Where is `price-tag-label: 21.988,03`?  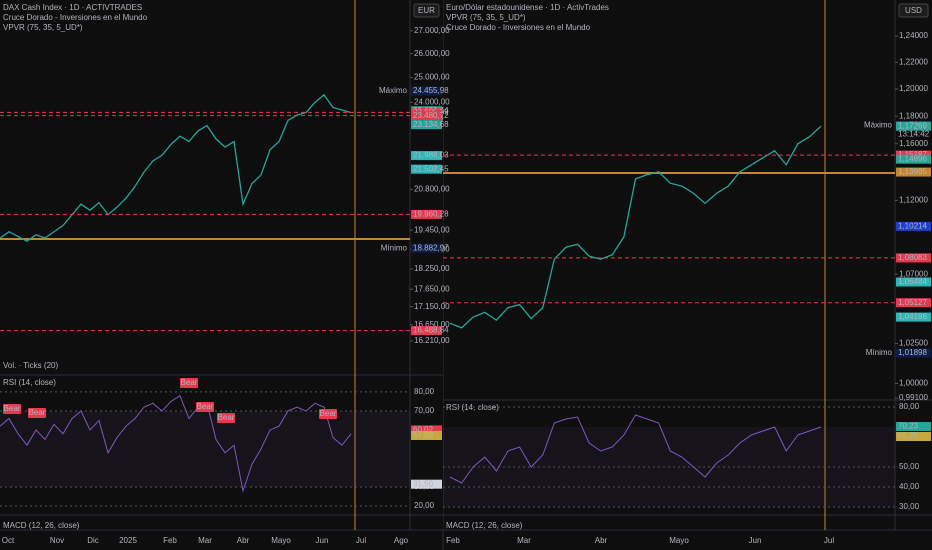 price-tag-label: 21.988,03 is located at coordinates (431, 155).